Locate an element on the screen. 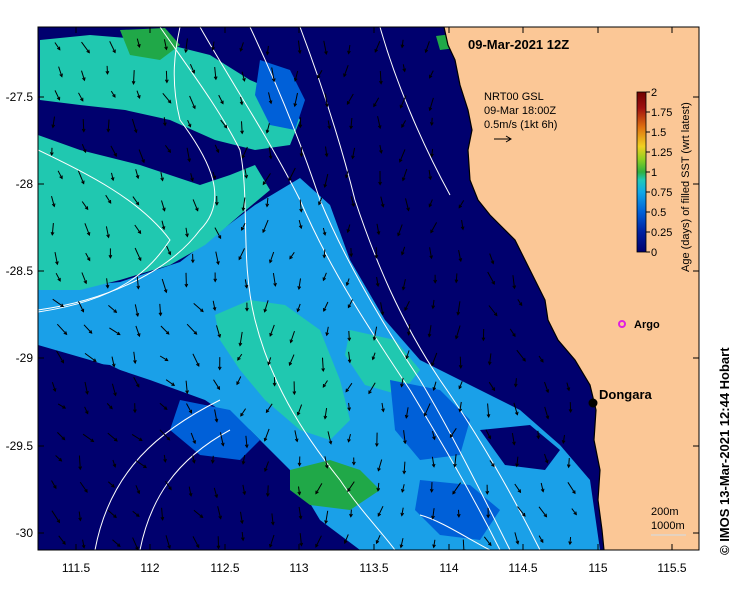 The image size is (739, 592). y-tick-label: -29 is located at coordinates (25, 358).